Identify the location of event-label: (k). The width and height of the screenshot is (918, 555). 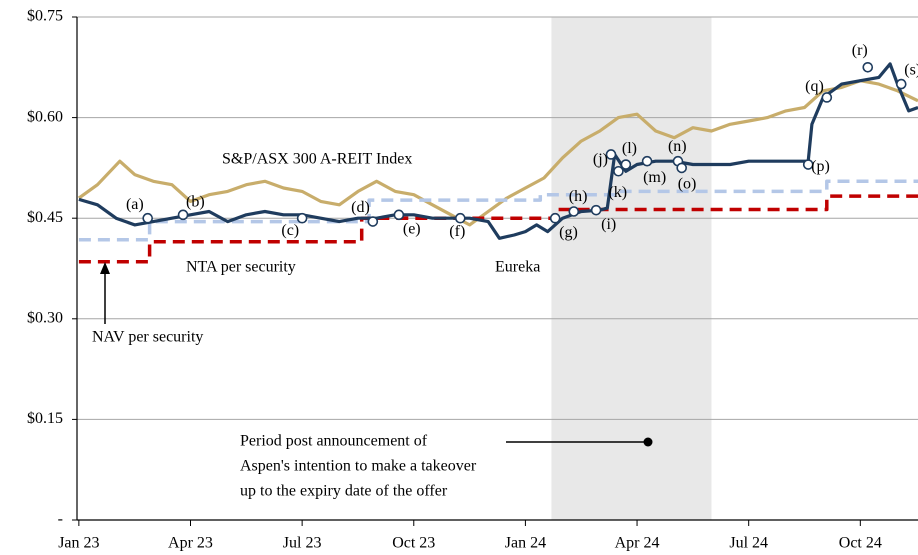
(617, 192).